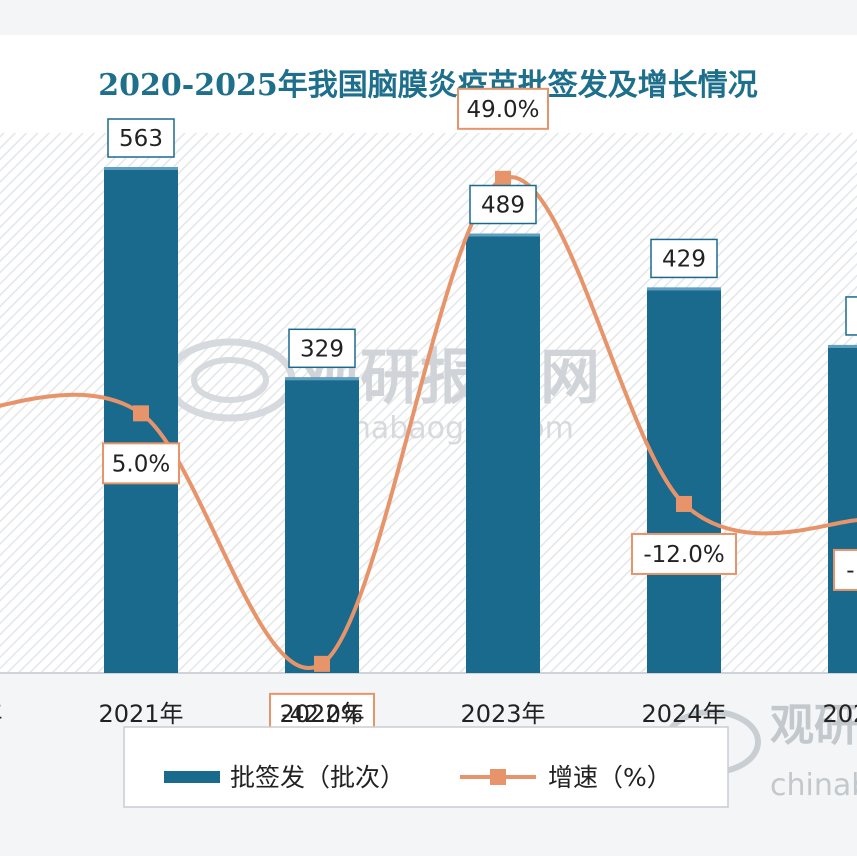  Describe the element at coordinates (1, 714) in the screenshot. I see `x-tick-label-1: 2020年` at that location.